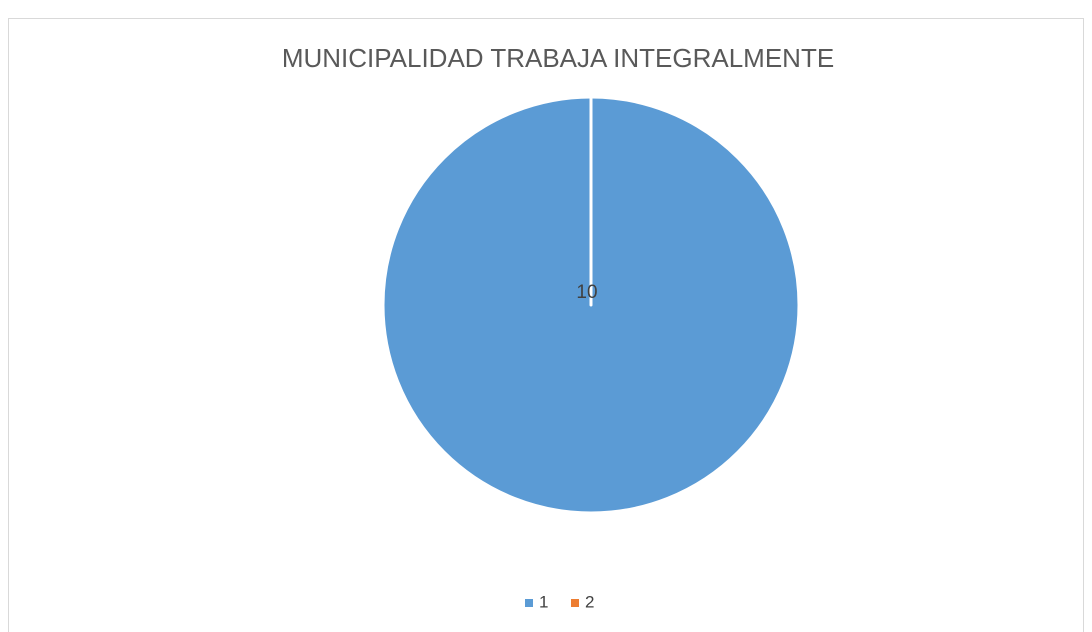 This screenshot has height=632, width=1092. I want to click on chart-title: MUNICIPALIDAD TRABAJA INTEGRALMENTE, so click(558, 58).